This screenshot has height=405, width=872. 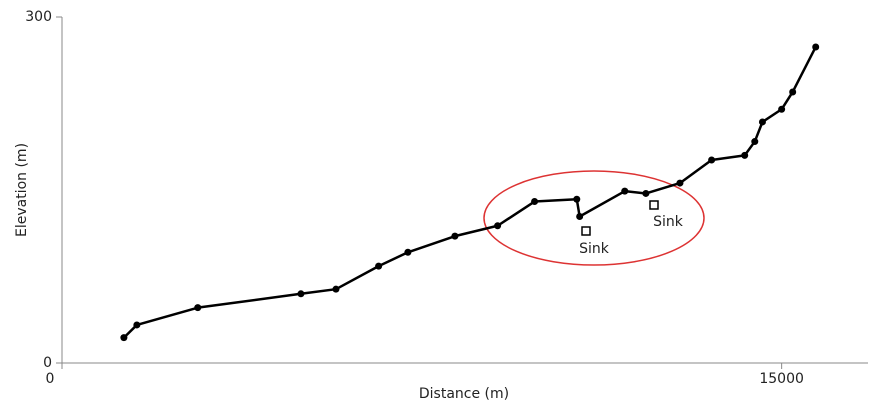 I want to click on x-axis-label: Distance (m), so click(x=464, y=394).